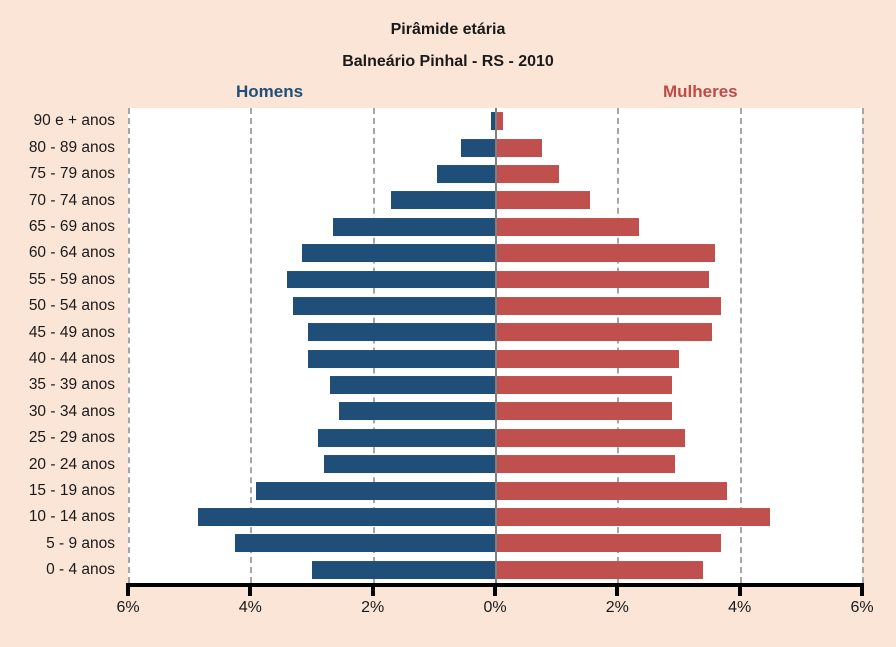  I want to click on age-group-label: 80 - 89 anos, so click(71, 147).